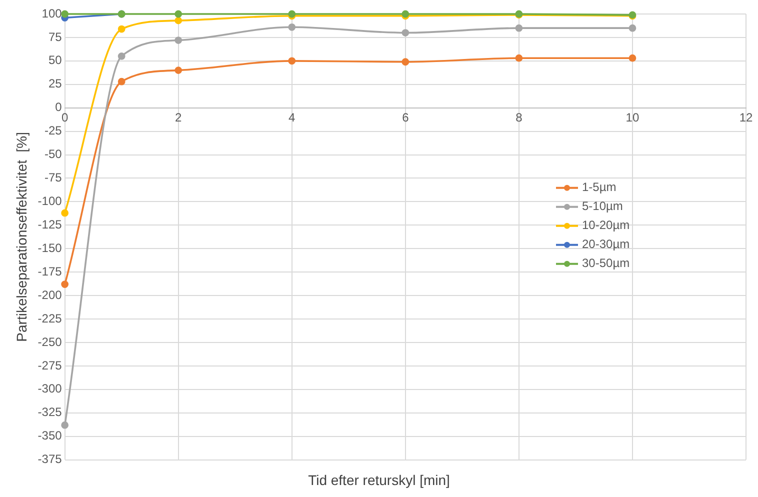 This screenshot has height=497, width=758. Describe the element at coordinates (50, 412) in the screenshot. I see `y-tick-label: -325` at that location.